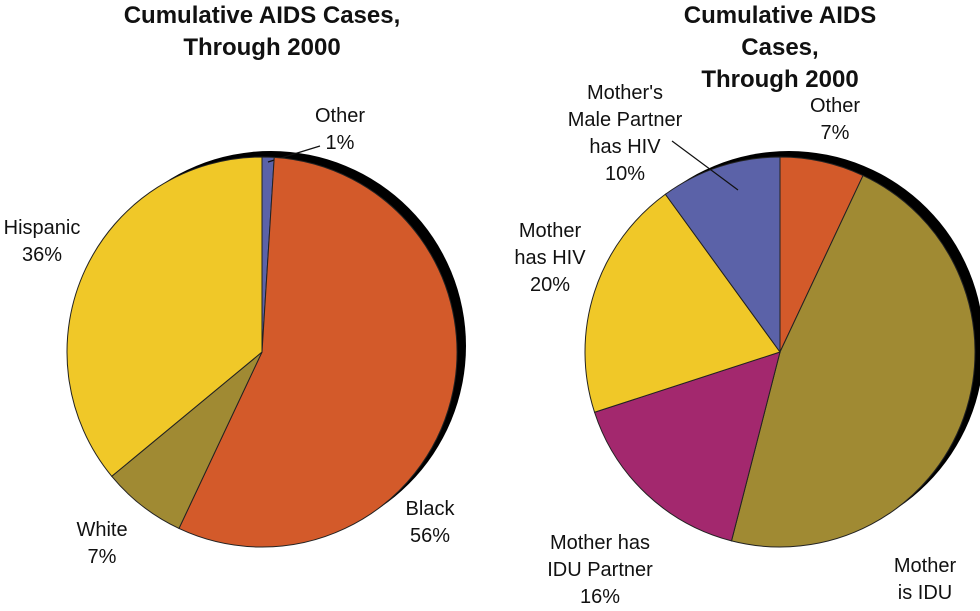 The image size is (980, 611). I want to click on slice-label: White, so click(102, 530).